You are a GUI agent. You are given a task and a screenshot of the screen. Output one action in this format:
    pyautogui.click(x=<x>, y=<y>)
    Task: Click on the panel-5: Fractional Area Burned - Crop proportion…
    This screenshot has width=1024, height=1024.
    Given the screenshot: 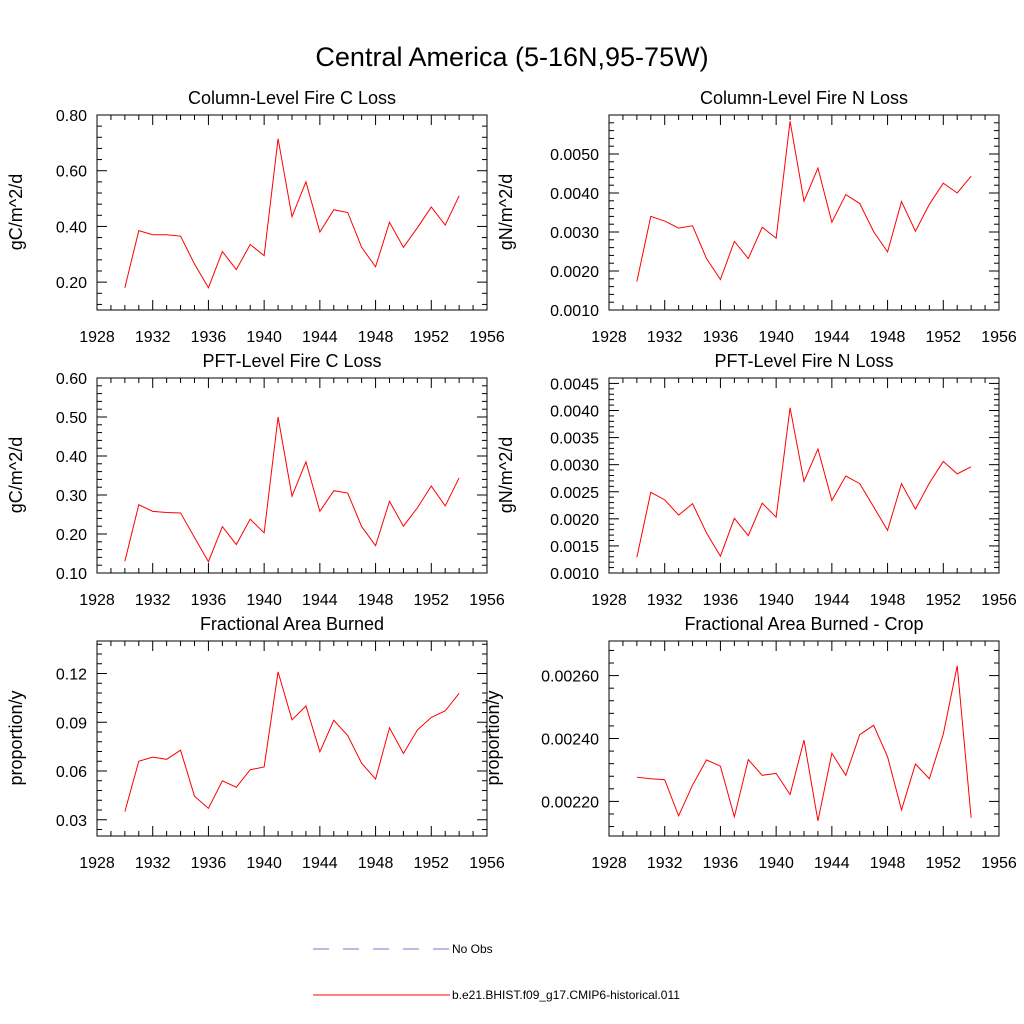 What is the action you would take?
    pyautogui.click(x=750, y=743)
    